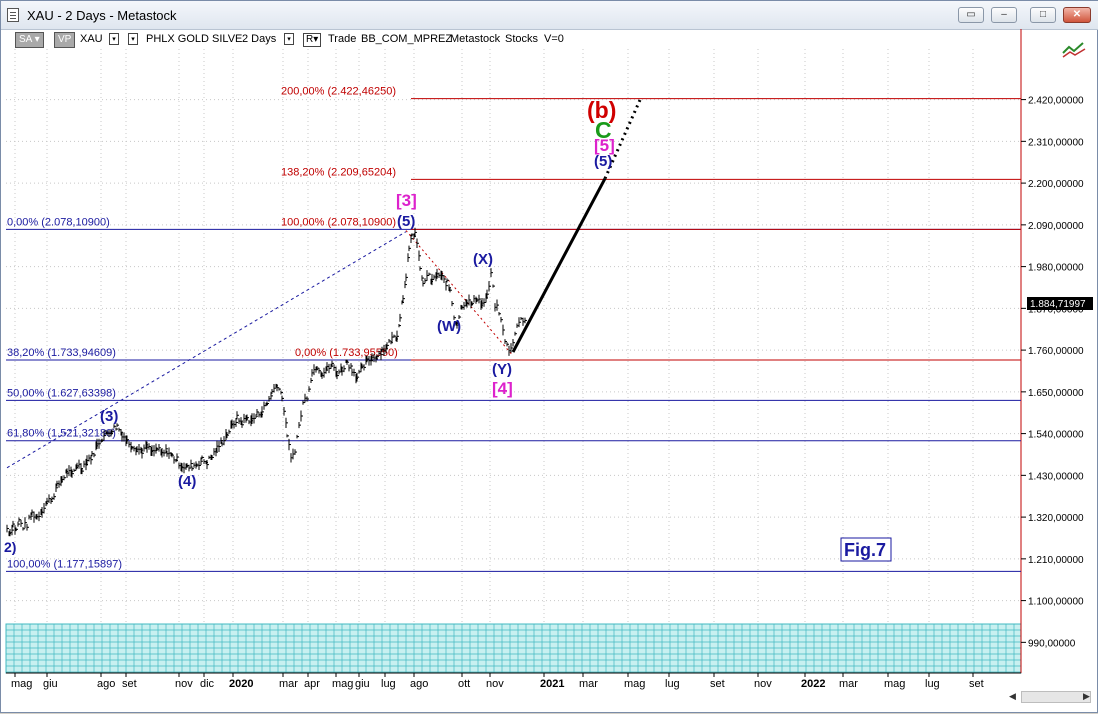 The width and height of the screenshot is (1098, 714). I want to click on price-tick-label: 1.320,00000, so click(1056, 518).